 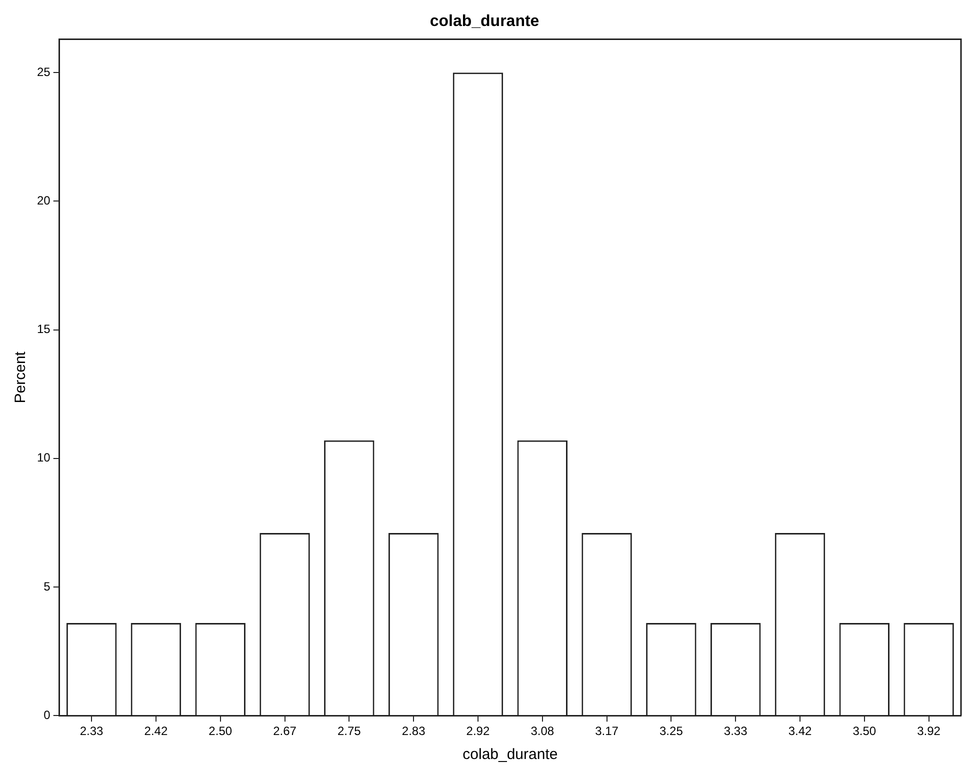 I want to click on x-tick-label: 2.83, so click(x=414, y=731).